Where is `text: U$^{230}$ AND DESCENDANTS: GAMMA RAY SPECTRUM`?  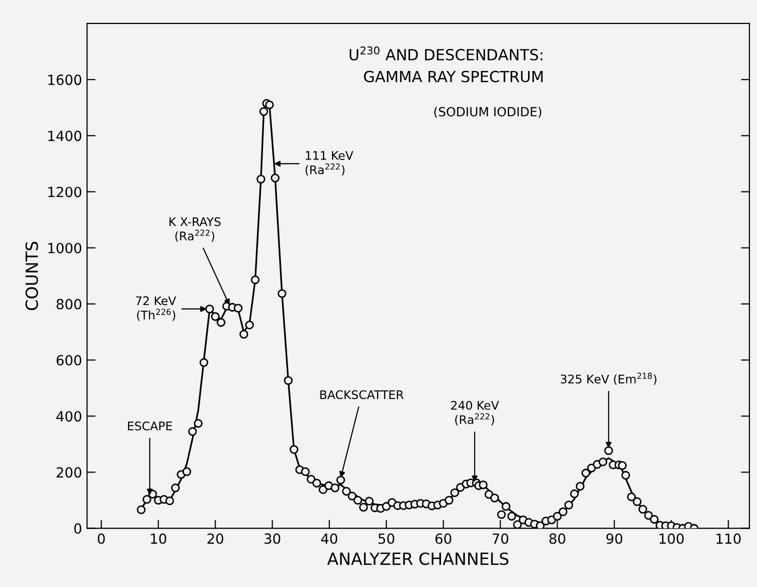
text: U$^{230}$ AND DESCENDANTS: GAMMA RAY SPECTRUM is located at coordinates (446, 64).